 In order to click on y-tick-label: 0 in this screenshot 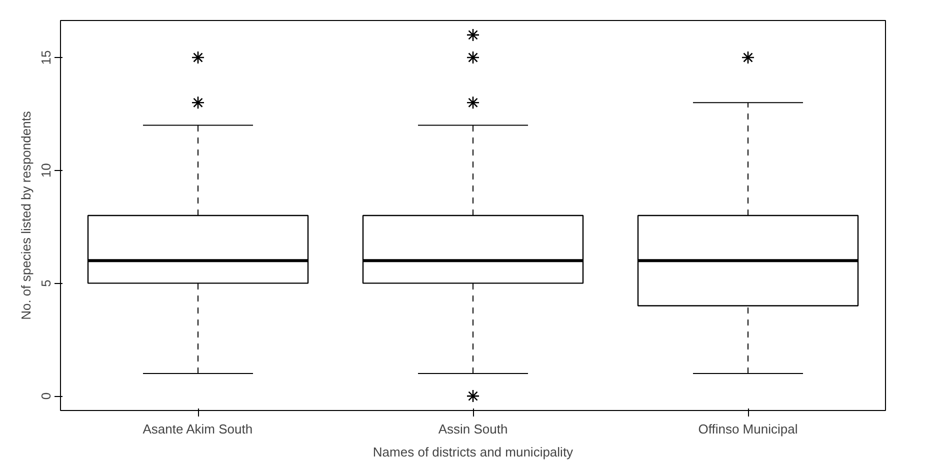, I will do `click(46, 396)`.